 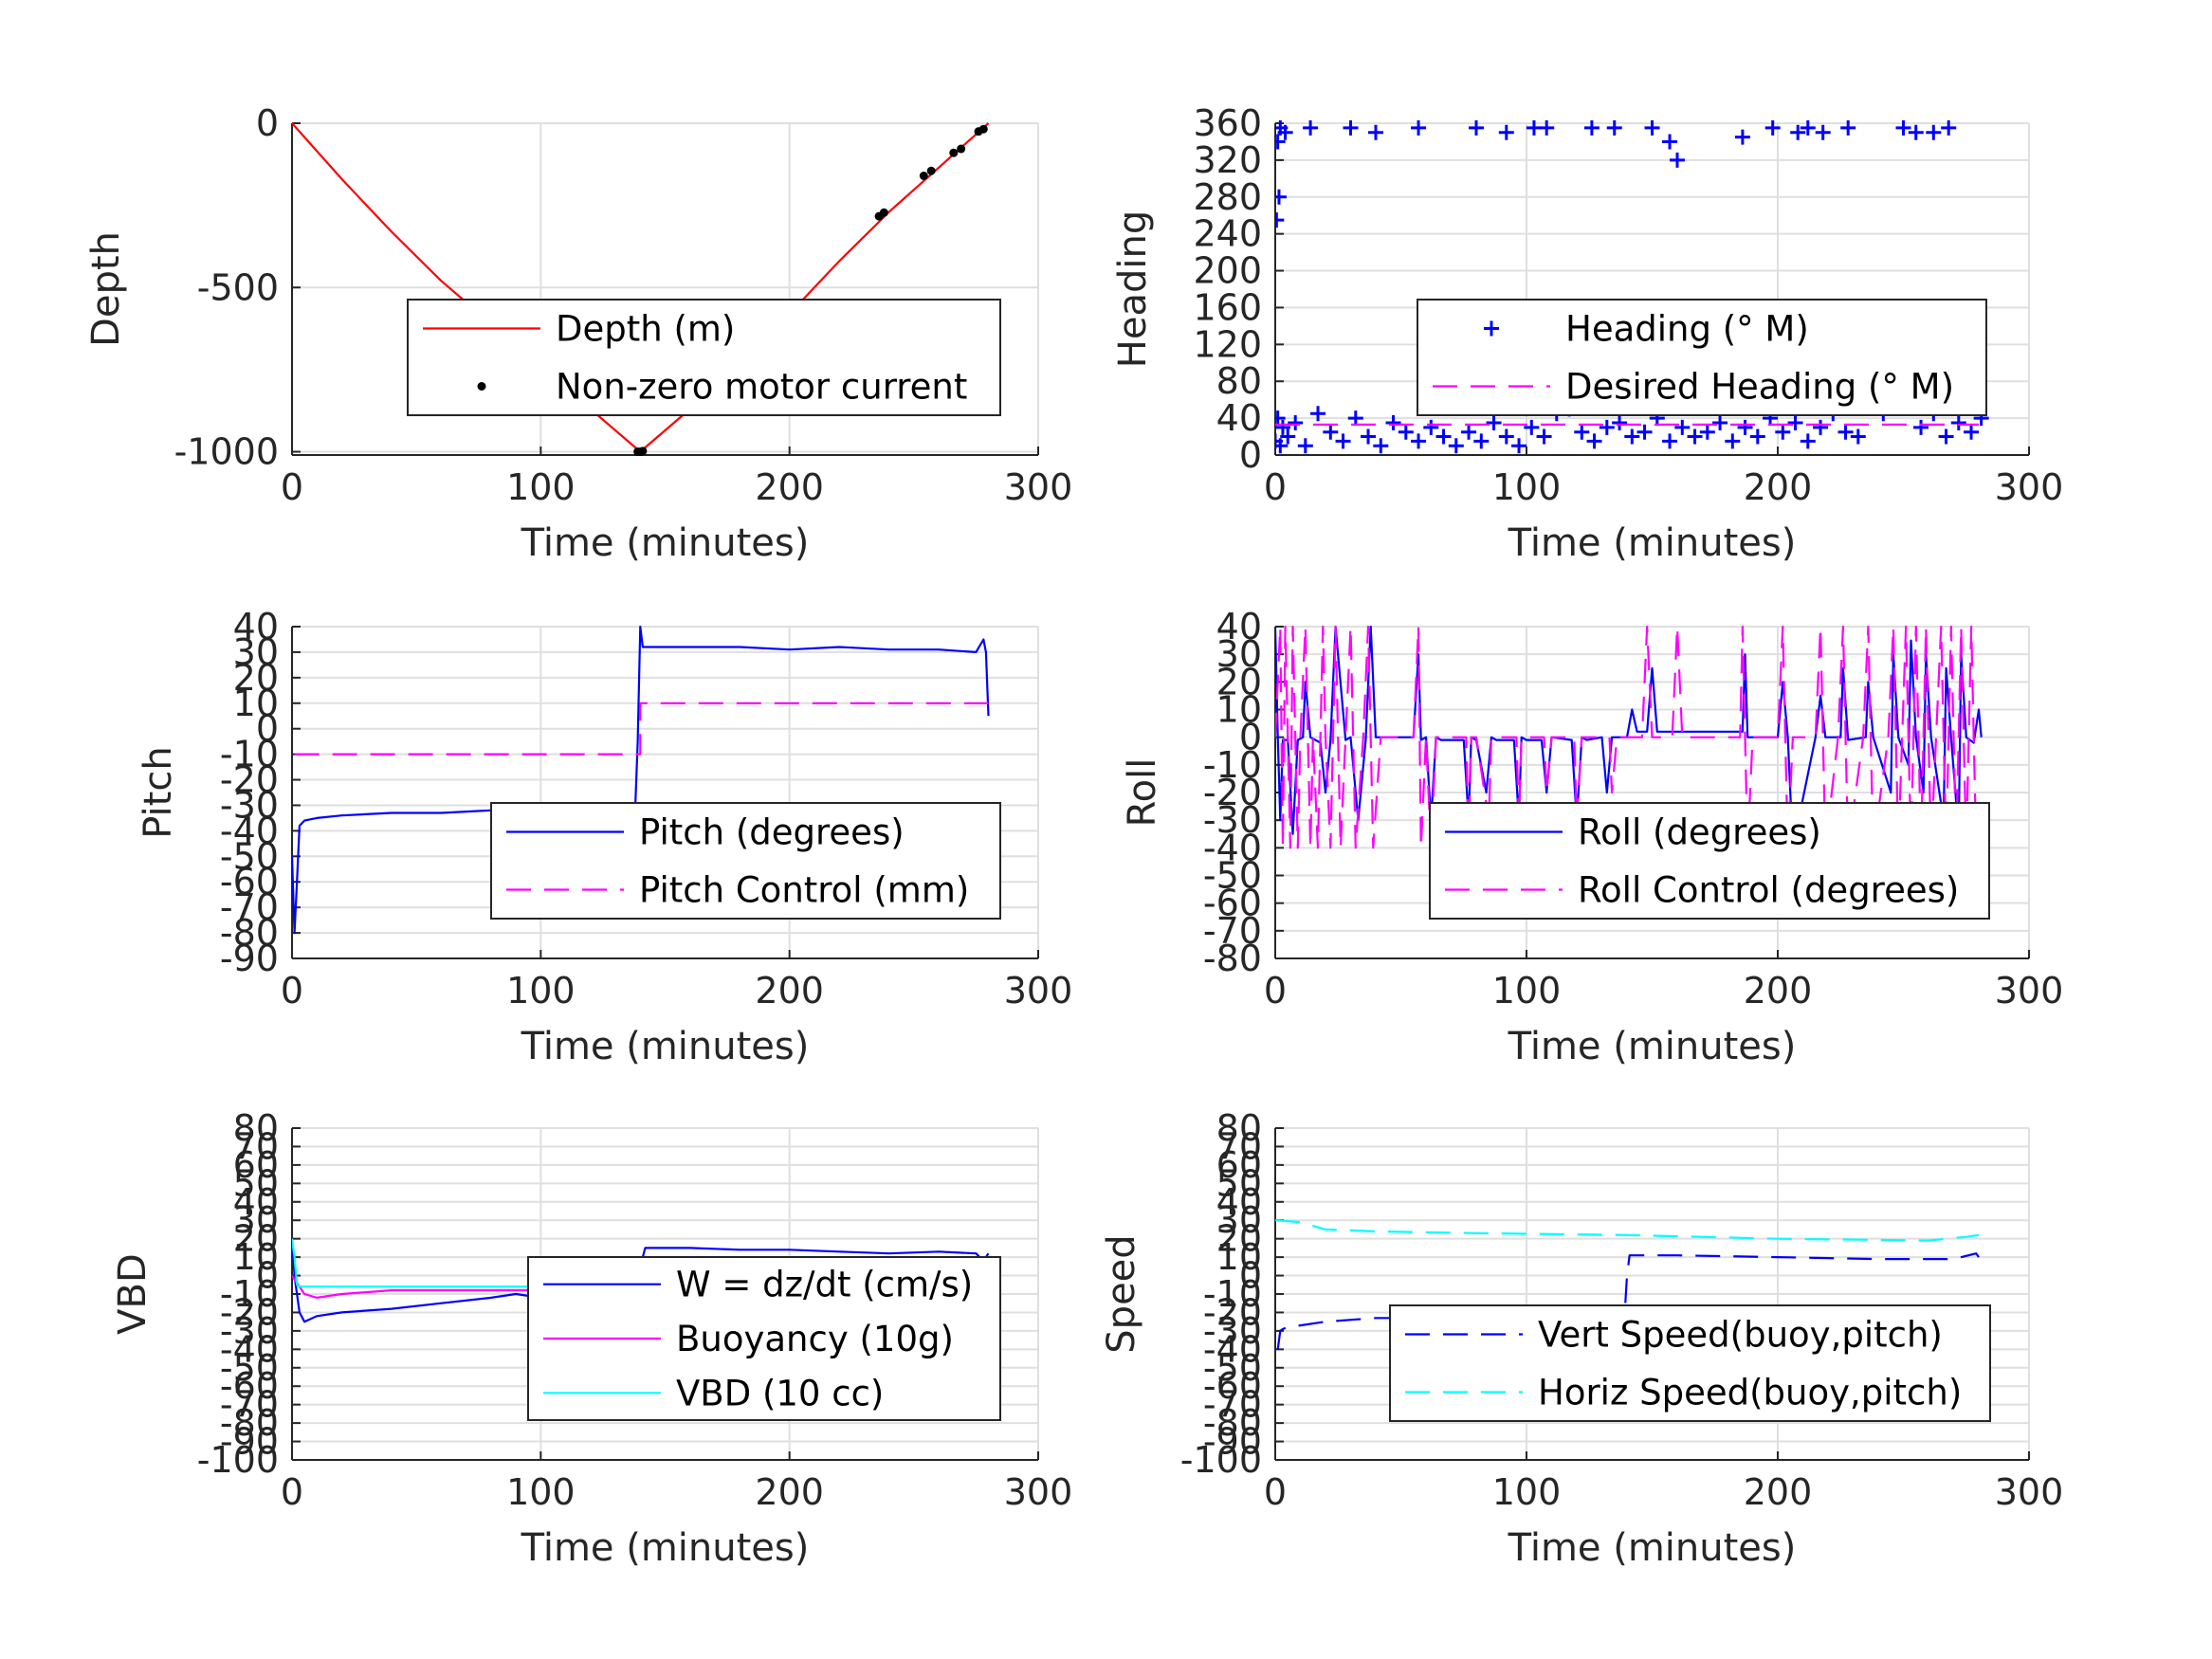 I want to click on vbd-ytick-label-7: -30, so click(x=249, y=1331).